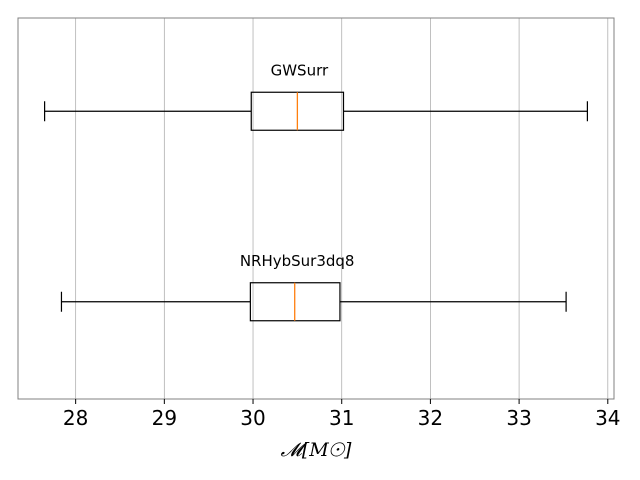 The height and width of the screenshot is (480, 640). What do you see at coordinates (300, 70) in the screenshot?
I see `series-label: GWSurr` at bounding box center [300, 70].